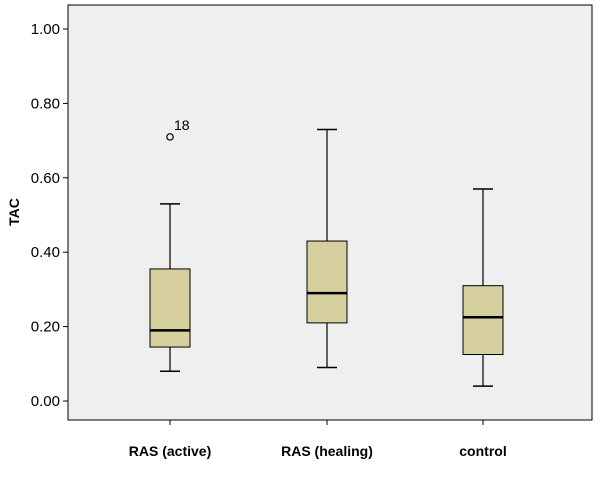  What do you see at coordinates (327, 451) in the screenshot?
I see `x-tick-label: RAS (healing)` at bounding box center [327, 451].